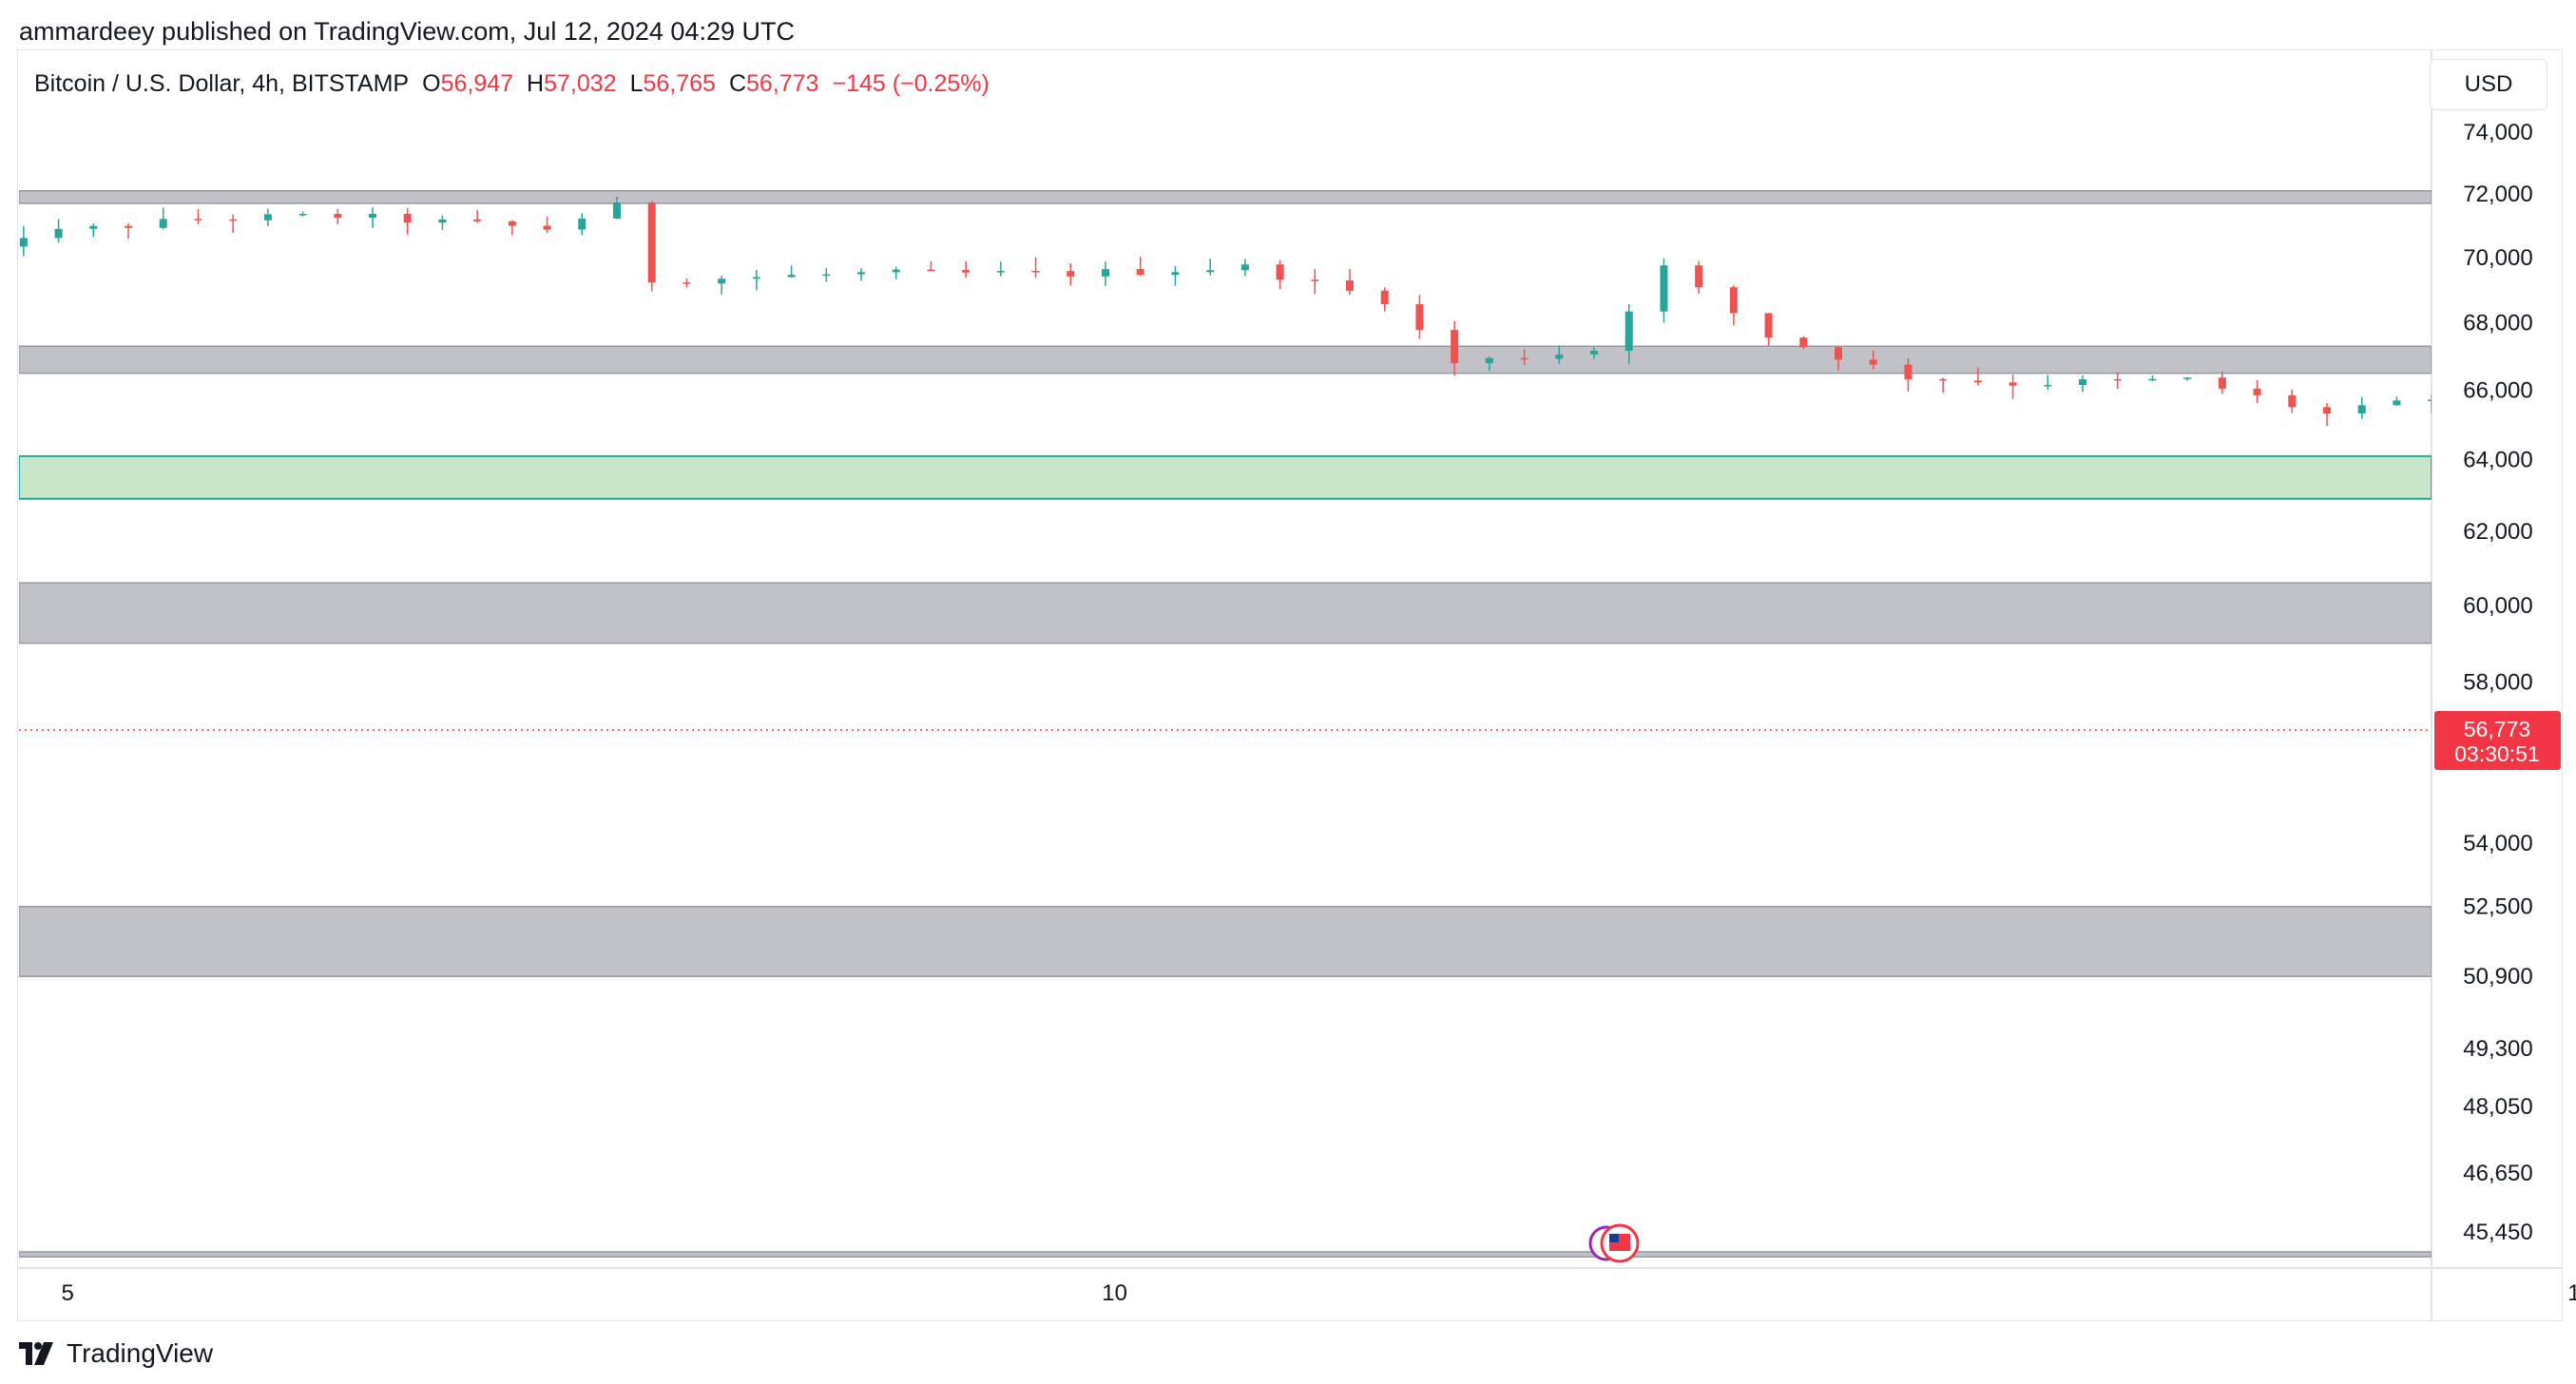 Image resolution: width=2576 pixels, height=1384 pixels. Describe the element at coordinates (783, 83) in the screenshot. I see `close-value: 56,773` at that location.